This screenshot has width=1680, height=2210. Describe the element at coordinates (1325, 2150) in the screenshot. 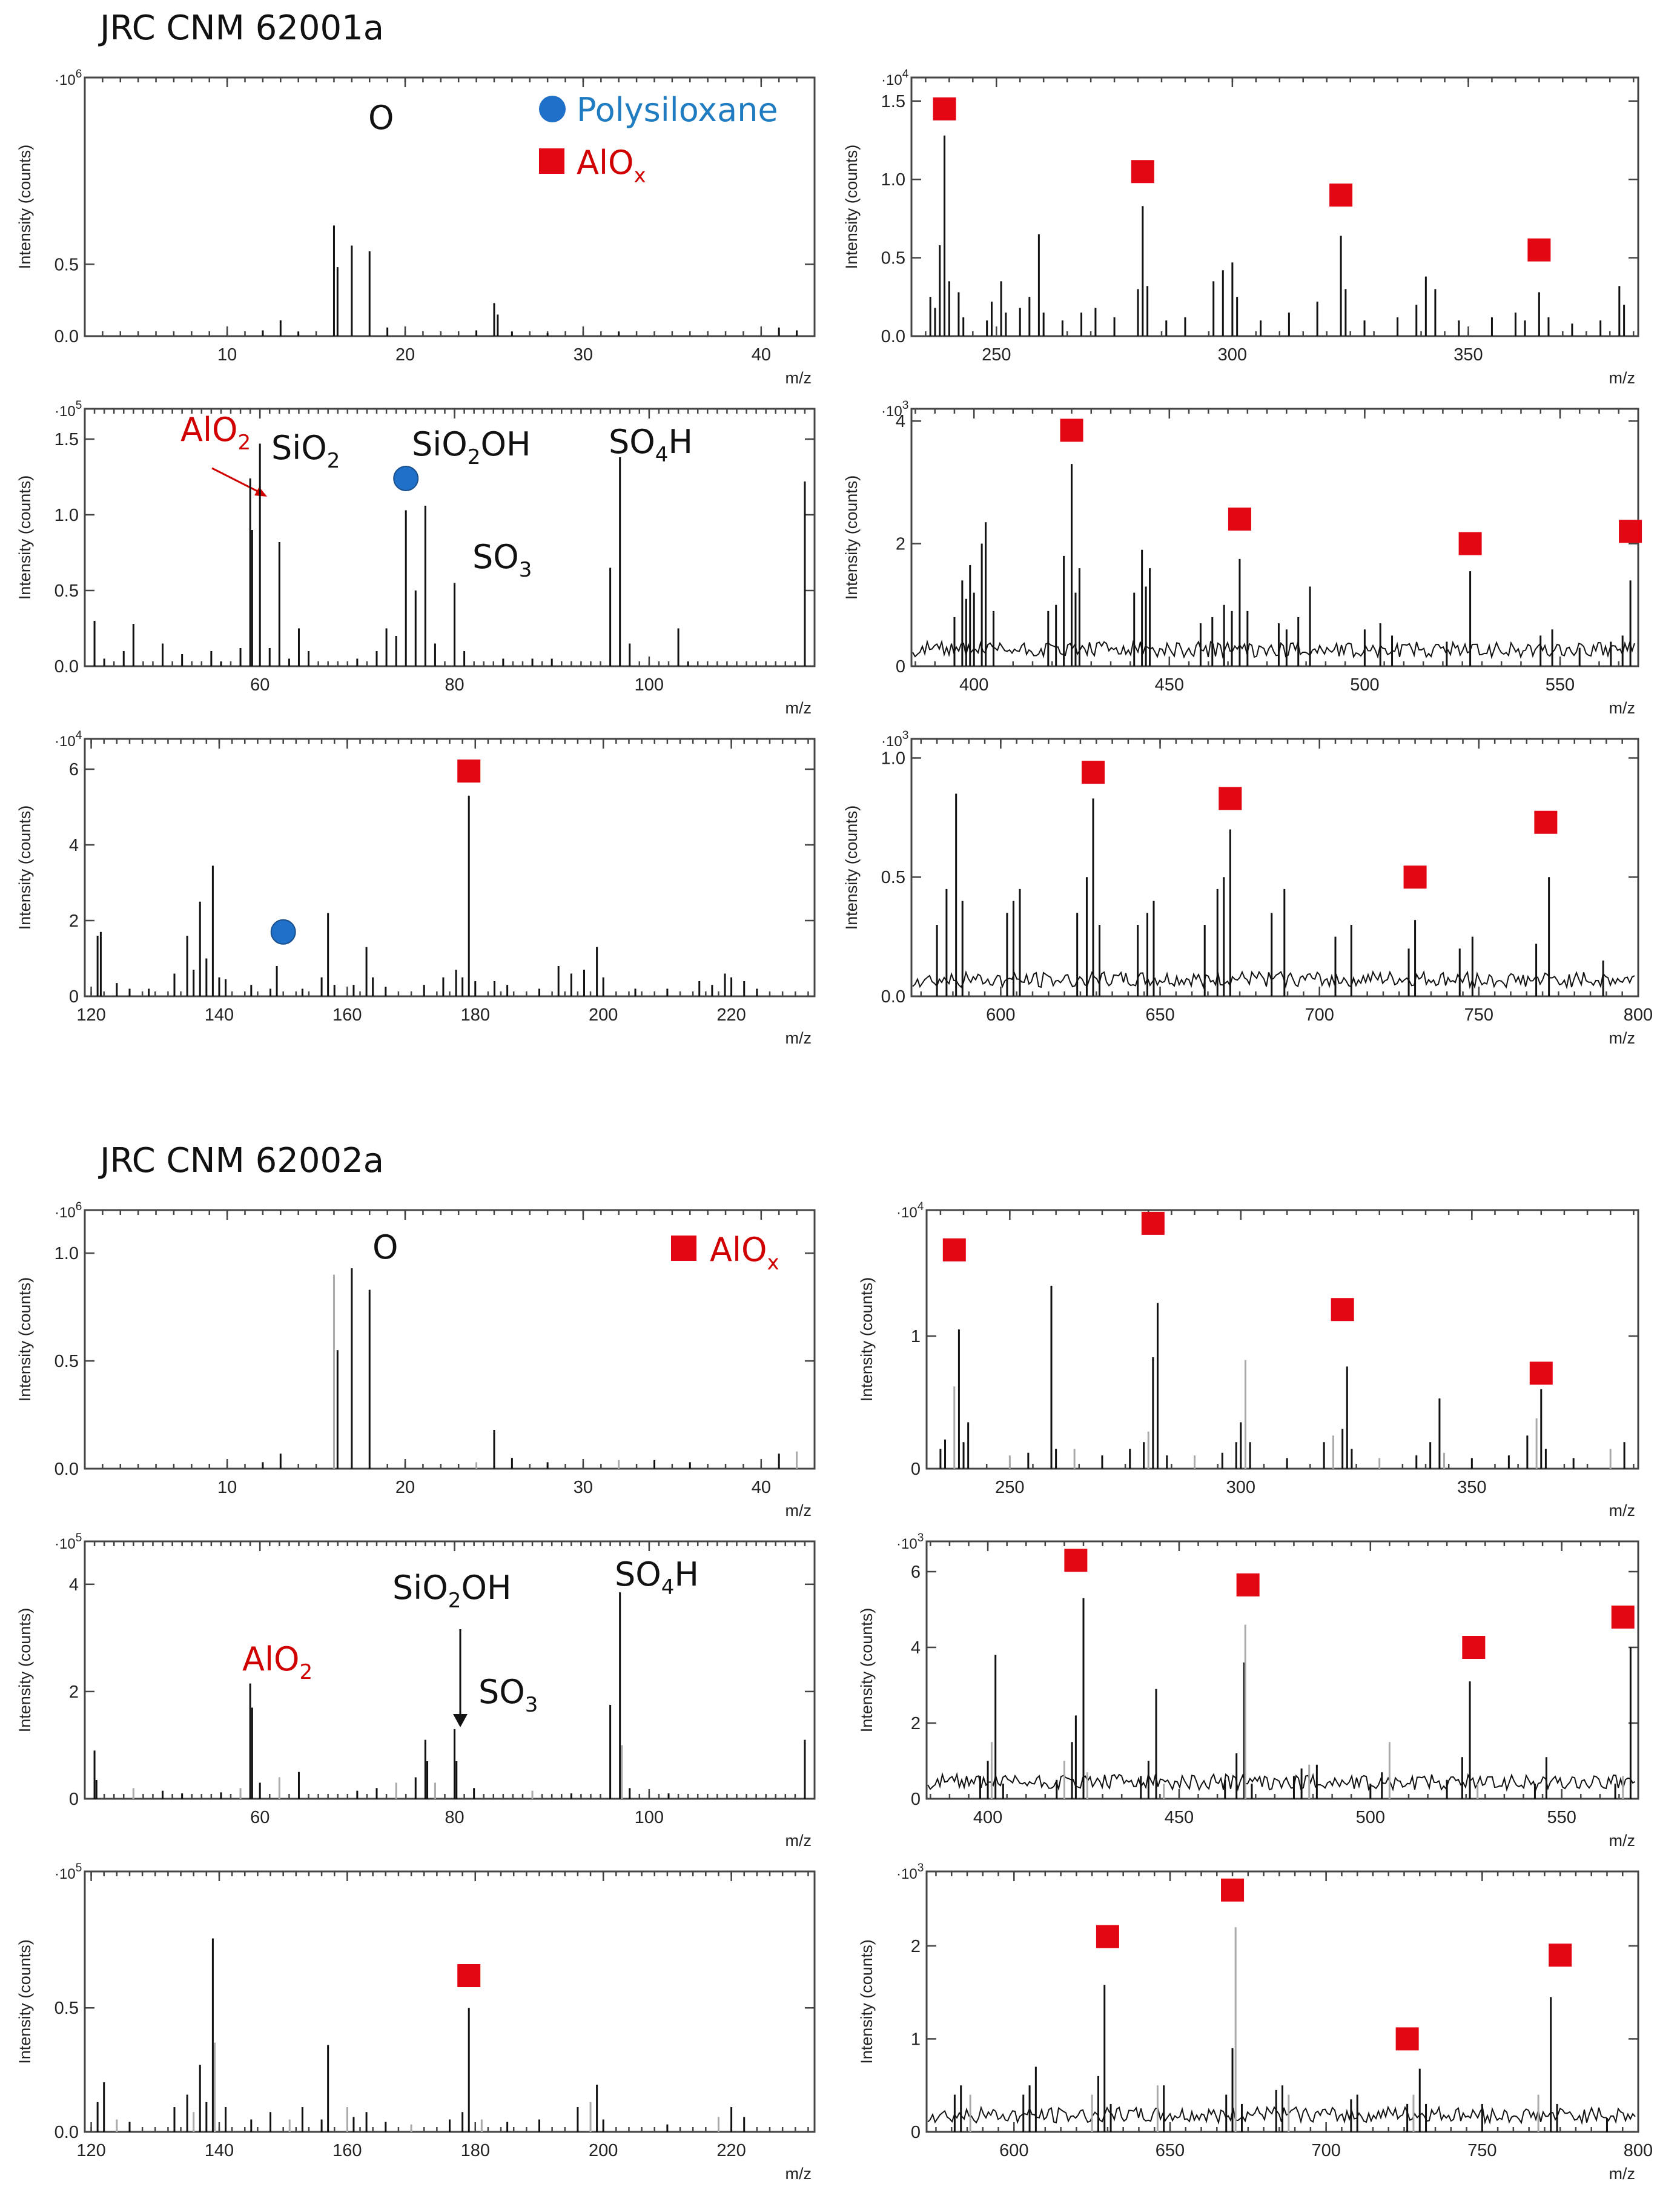

I see `x-tick-label: 700` at that location.